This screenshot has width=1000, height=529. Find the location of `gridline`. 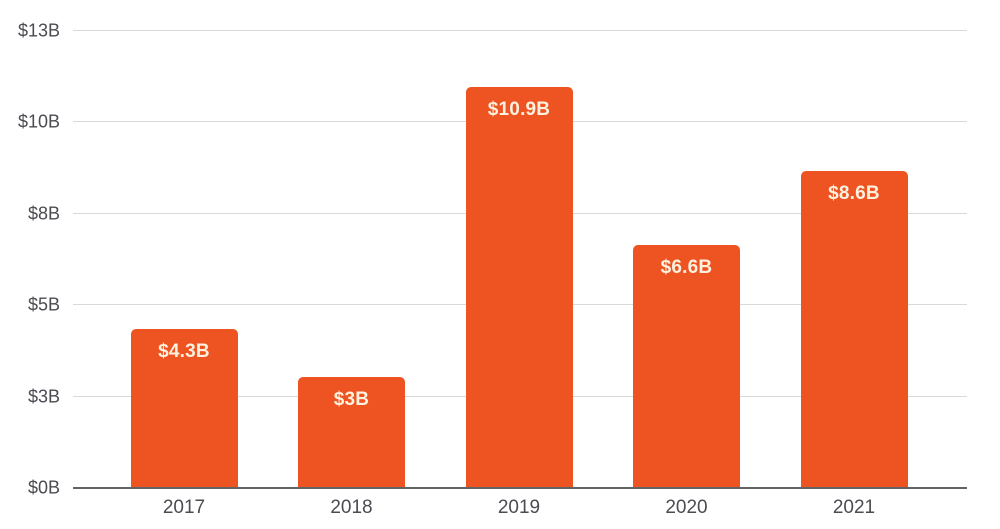

gridline is located at coordinates (520, 31).